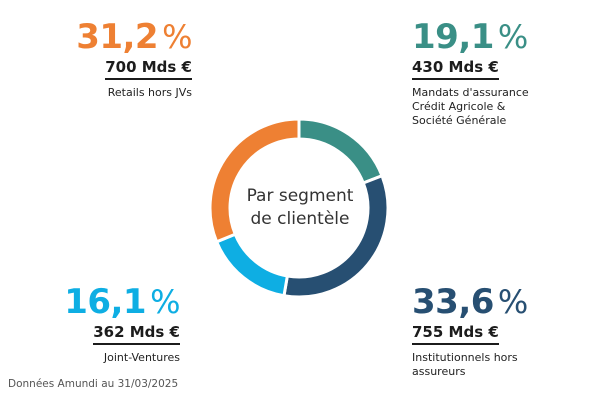  What do you see at coordinates (300, 196) in the screenshot?
I see `center-label-line-1: Par segment` at bounding box center [300, 196].